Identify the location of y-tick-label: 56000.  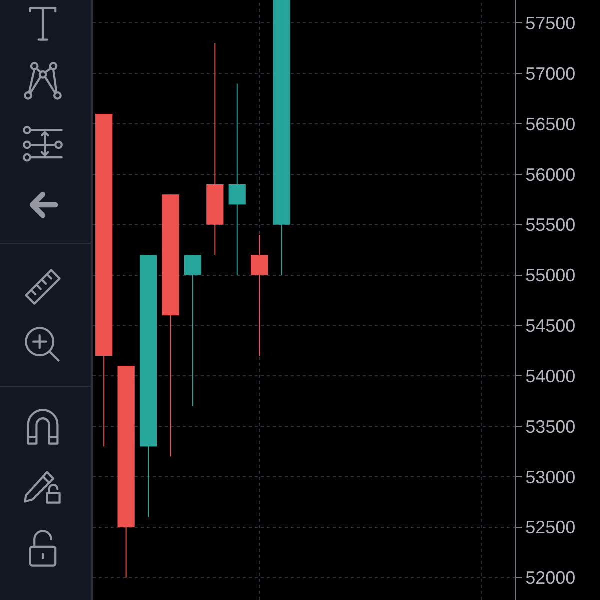
(551, 174).